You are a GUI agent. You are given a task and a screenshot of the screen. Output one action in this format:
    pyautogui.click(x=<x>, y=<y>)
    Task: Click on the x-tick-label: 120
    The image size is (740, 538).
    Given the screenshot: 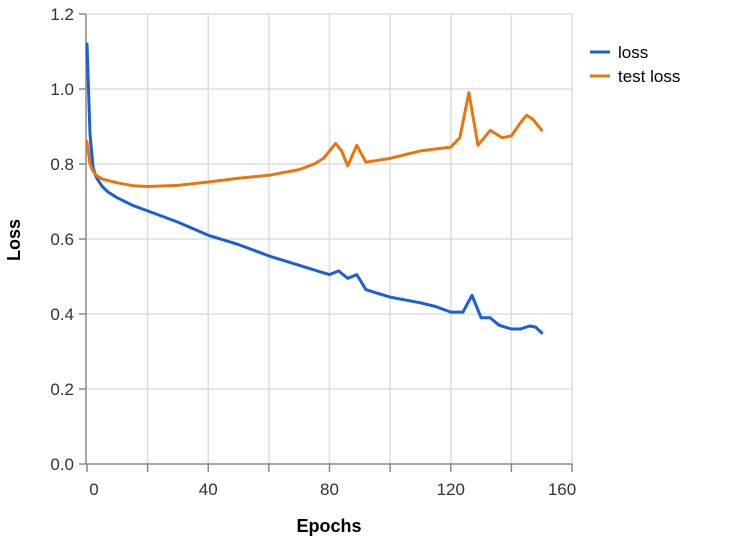 What is the action you would take?
    pyautogui.click(x=451, y=489)
    